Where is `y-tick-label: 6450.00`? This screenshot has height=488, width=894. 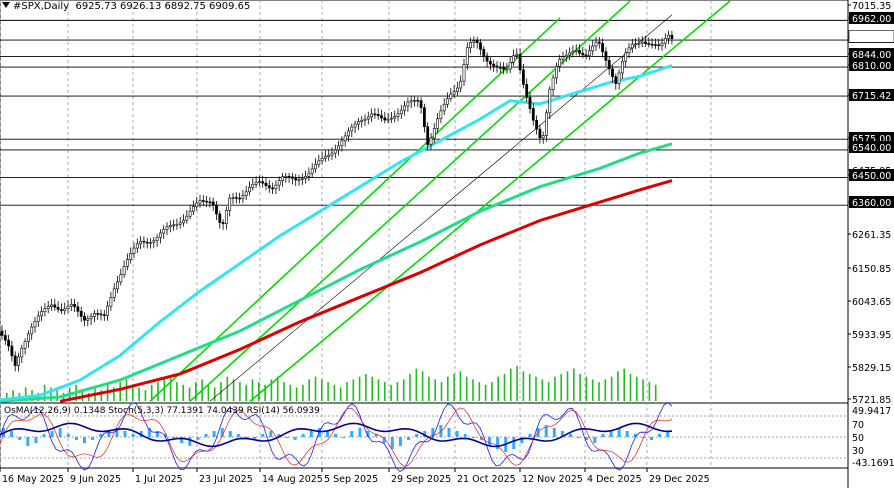
y-tick-label: 6450.00 is located at coordinates (871, 176).